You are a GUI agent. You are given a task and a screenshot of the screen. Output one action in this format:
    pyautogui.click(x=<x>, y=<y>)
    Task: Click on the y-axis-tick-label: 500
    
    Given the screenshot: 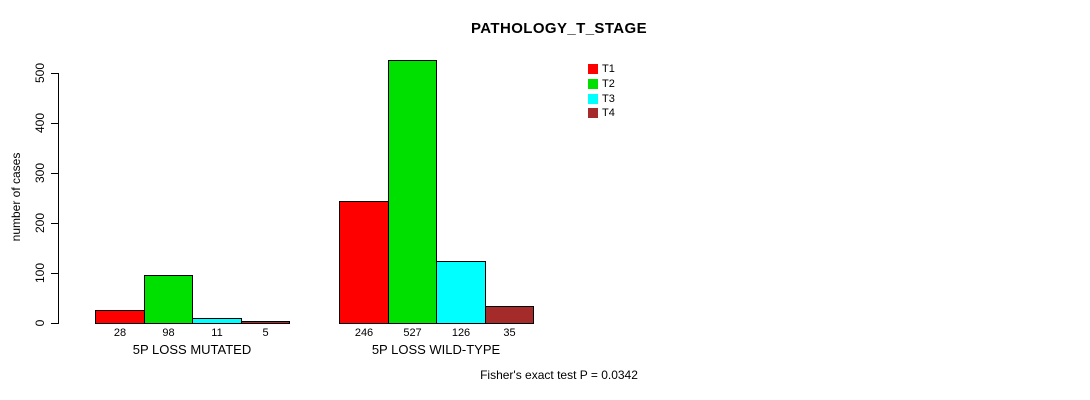 What is the action you would take?
    pyautogui.click(x=40, y=73)
    